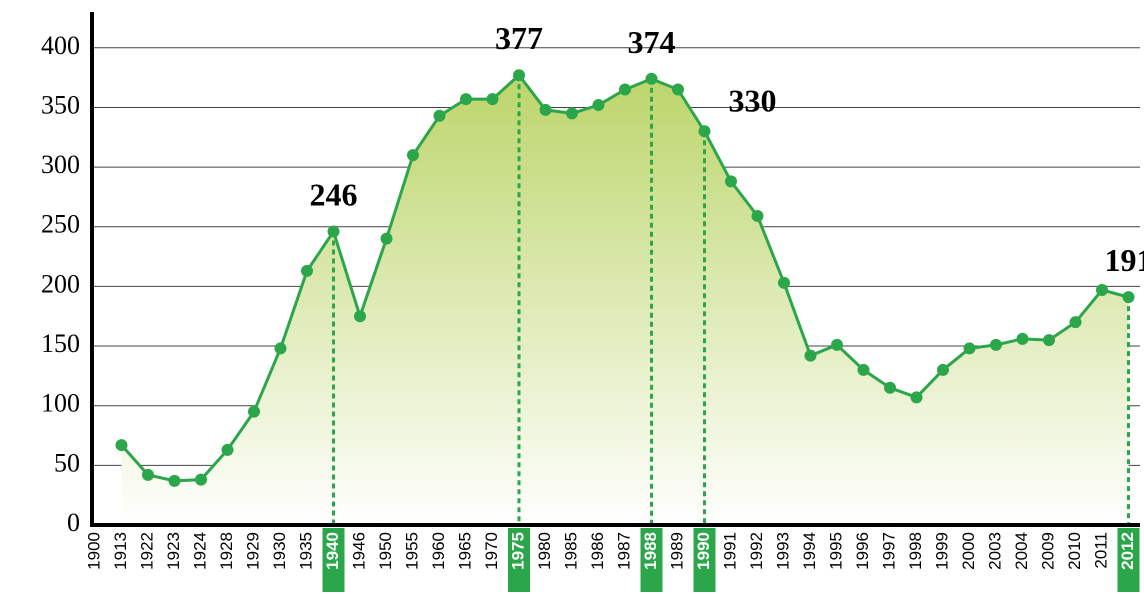 This screenshot has height=594, width=1144. Describe the element at coordinates (464, 551) in the screenshot. I see `x-tick-label: 1965` at that location.